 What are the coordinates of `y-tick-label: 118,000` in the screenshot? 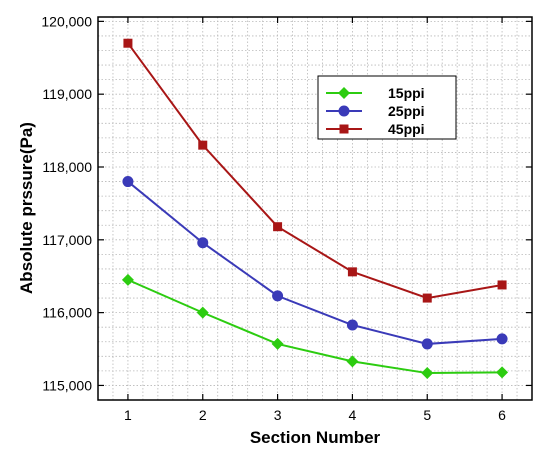 It's located at (67, 167).